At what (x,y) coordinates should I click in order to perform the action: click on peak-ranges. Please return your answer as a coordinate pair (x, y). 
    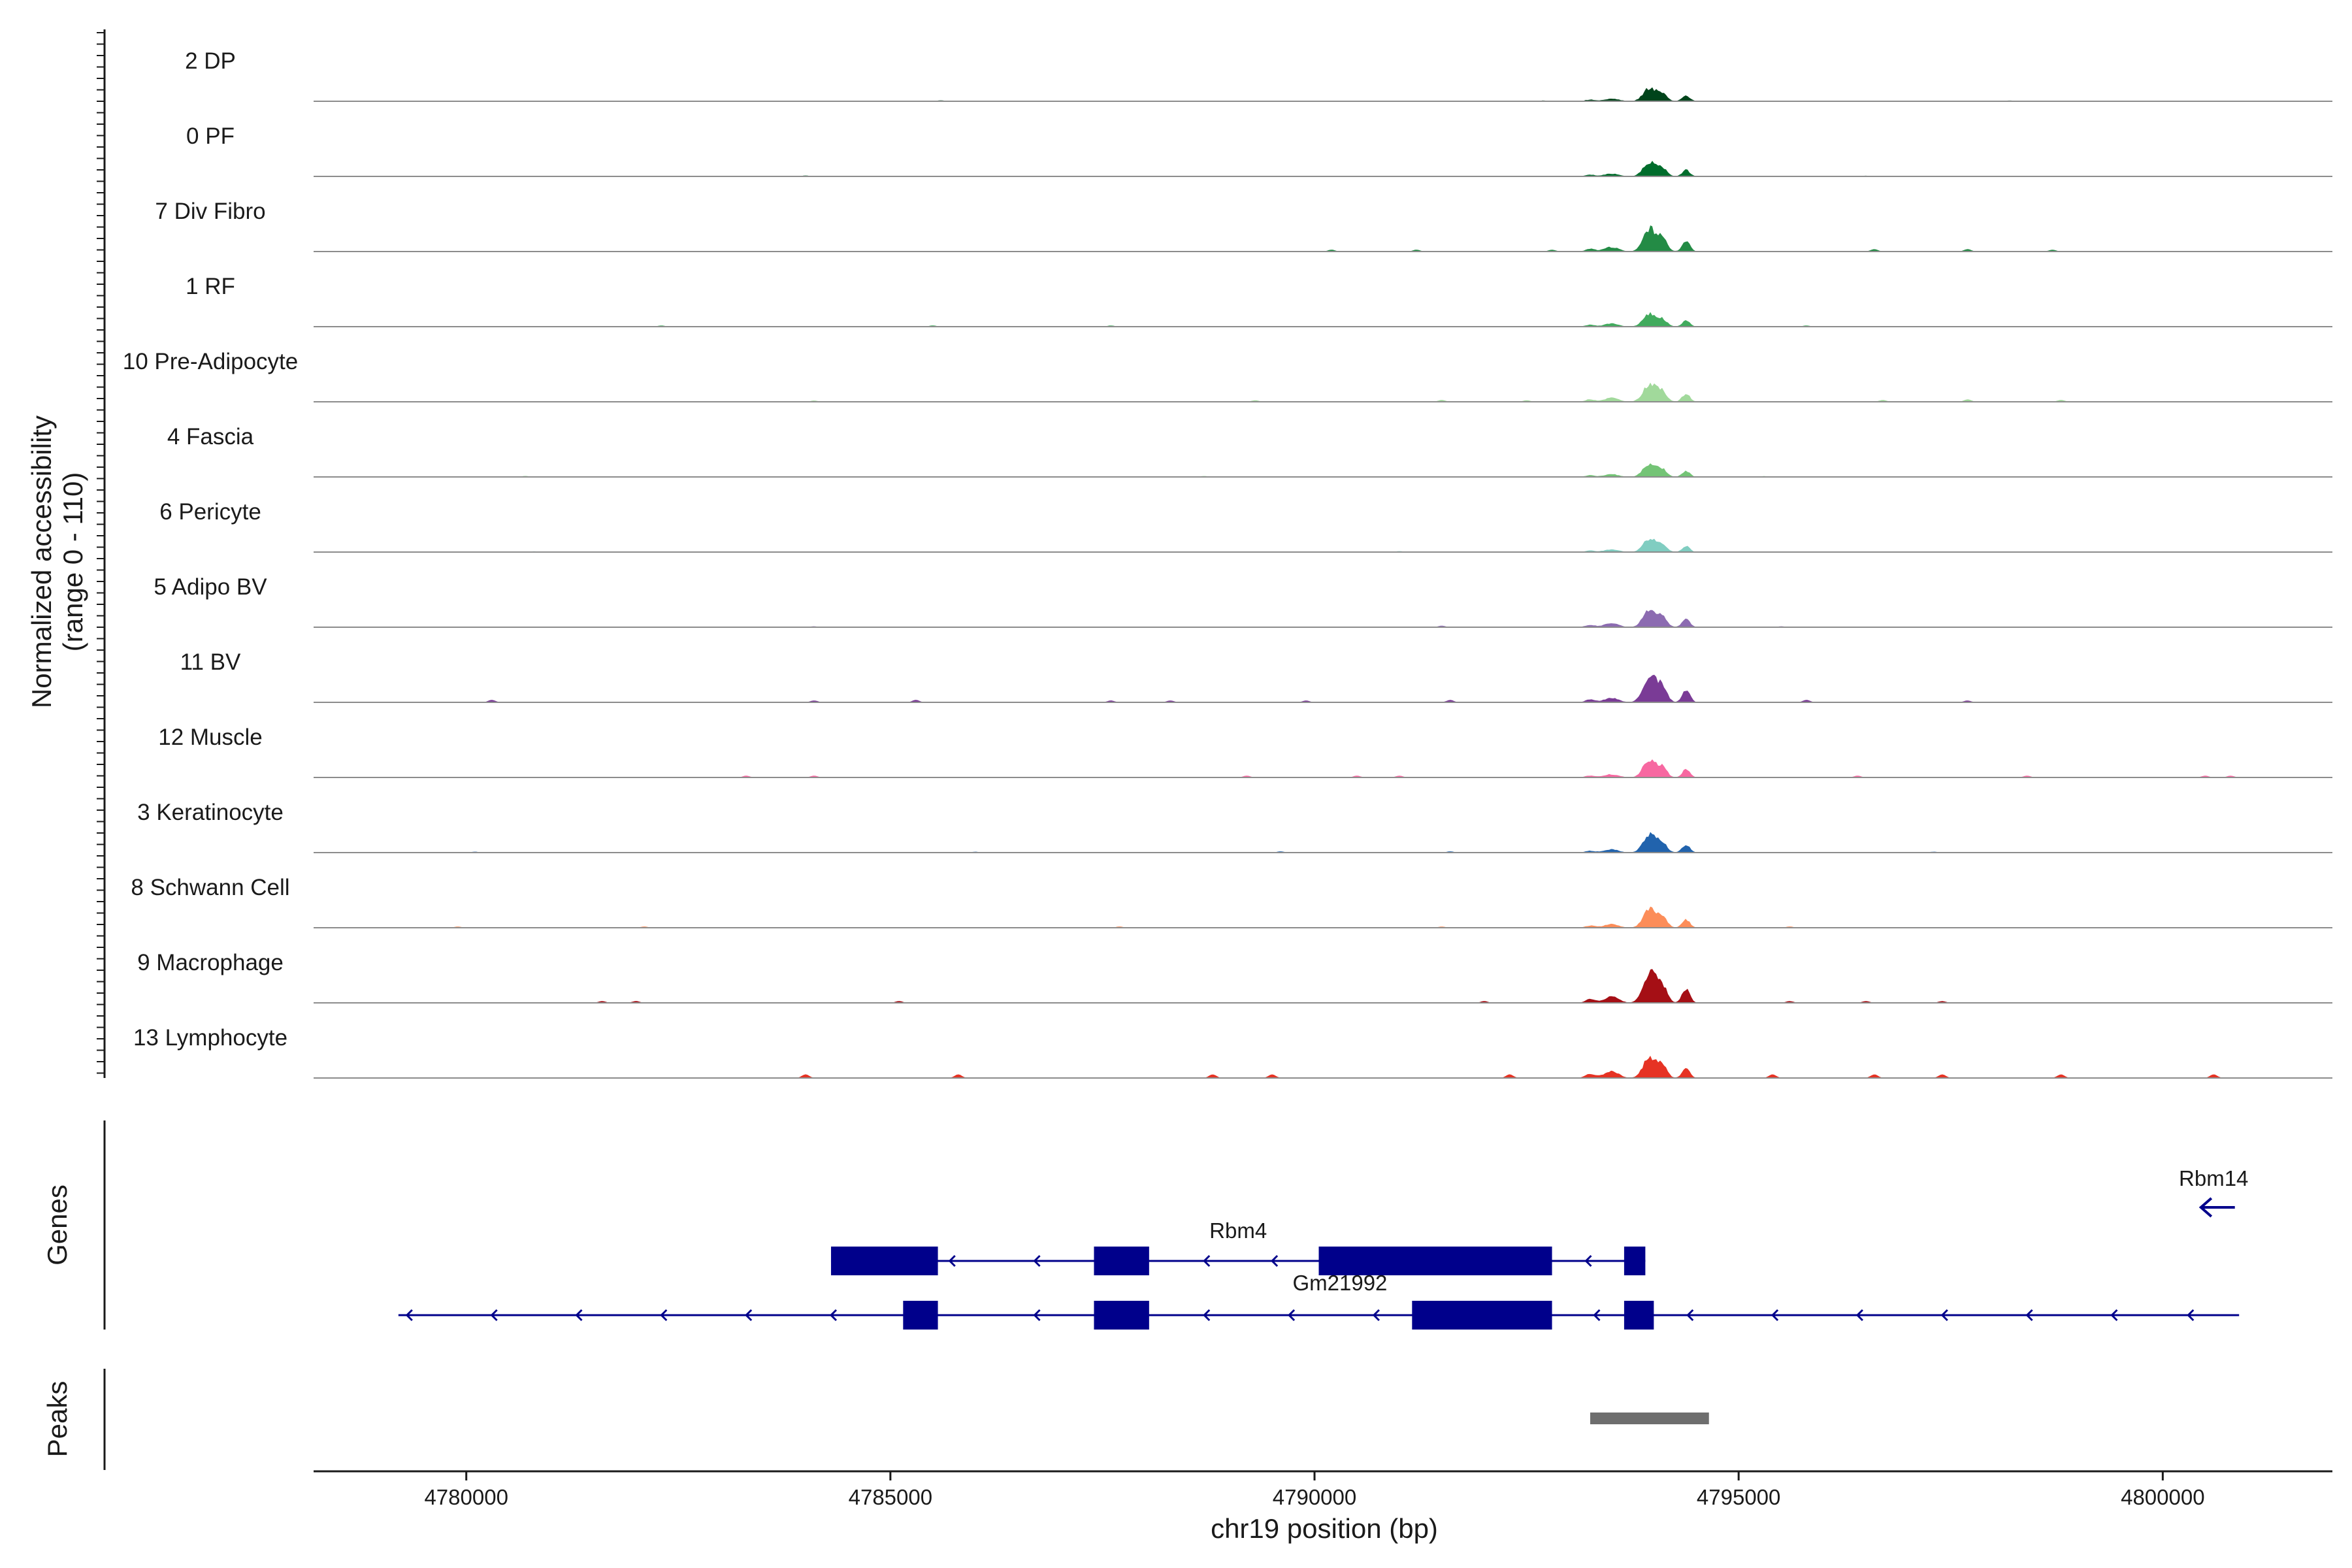
    Looking at the image, I should click on (1649, 1418).